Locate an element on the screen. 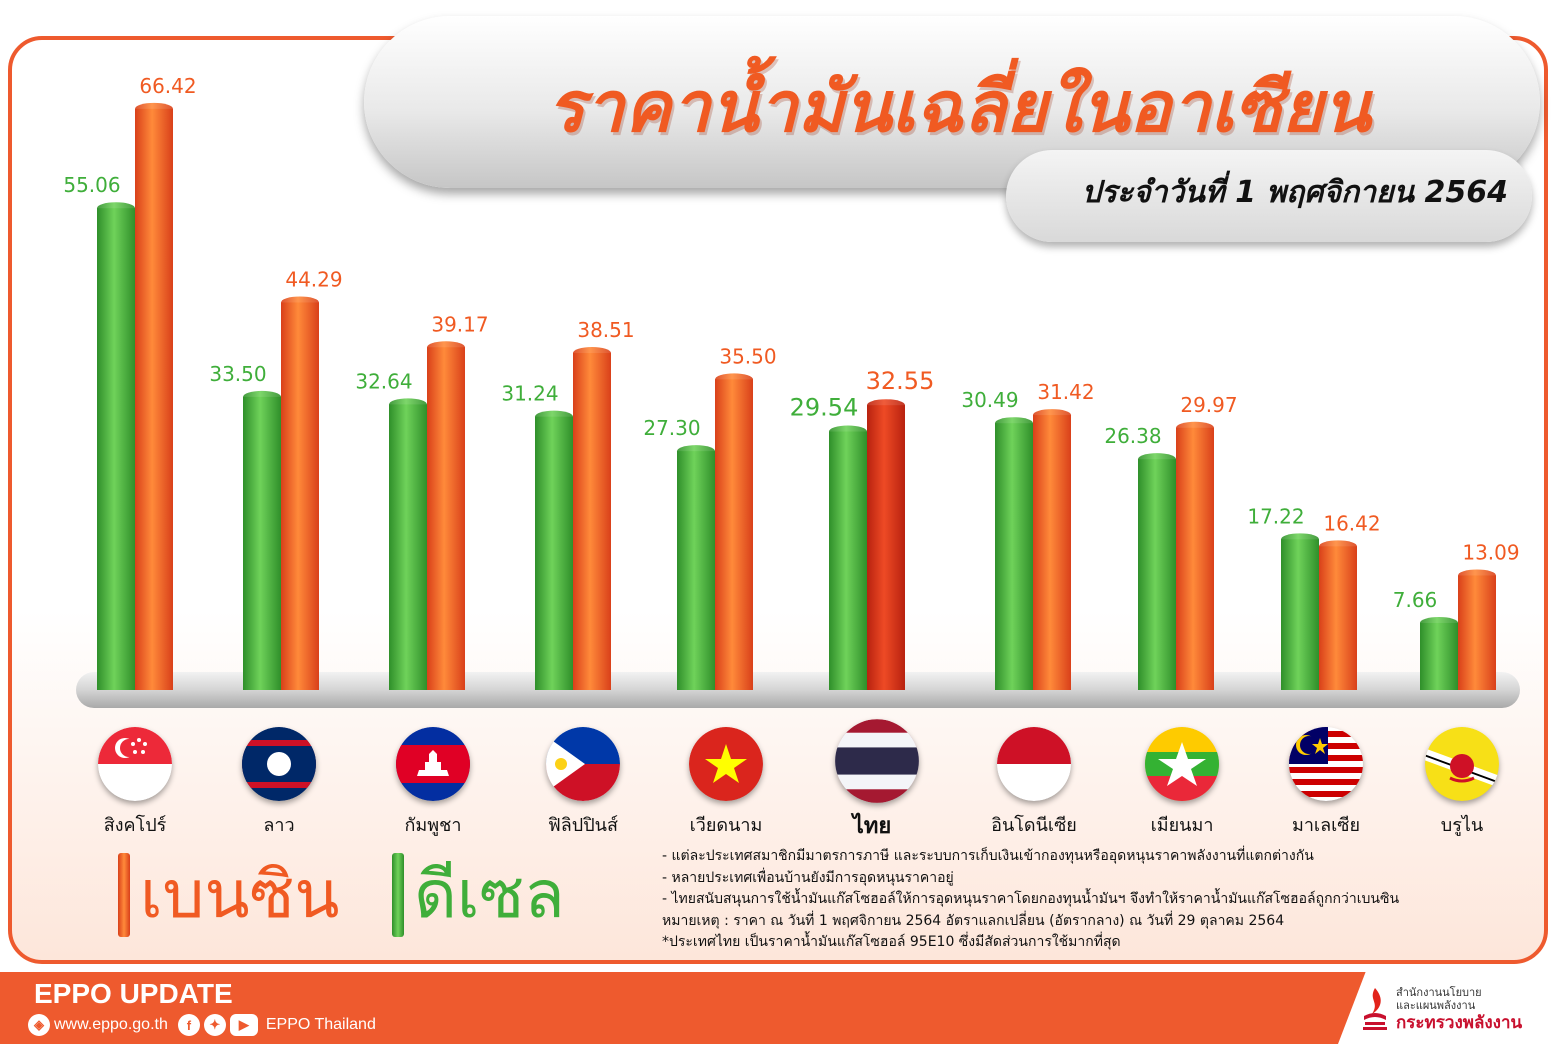  vietnam-flag-icon is located at coordinates (726, 764).